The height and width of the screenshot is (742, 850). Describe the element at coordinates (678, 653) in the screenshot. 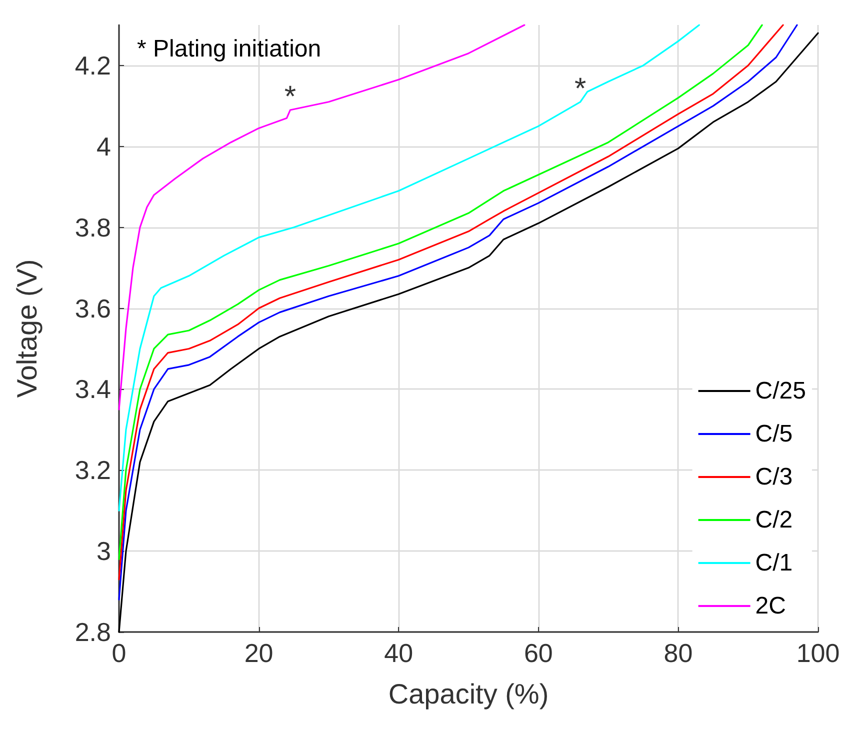

I see `x-tick-label: 80` at that location.